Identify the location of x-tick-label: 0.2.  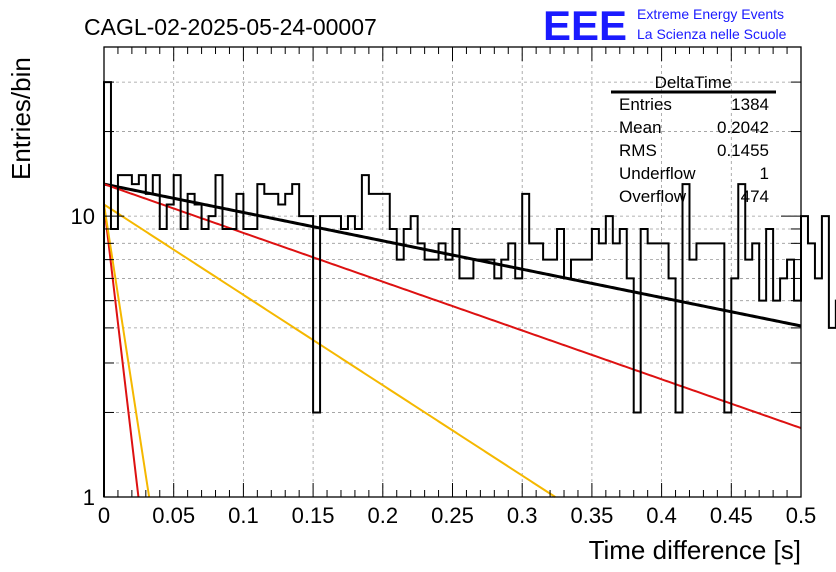
(383, 515).